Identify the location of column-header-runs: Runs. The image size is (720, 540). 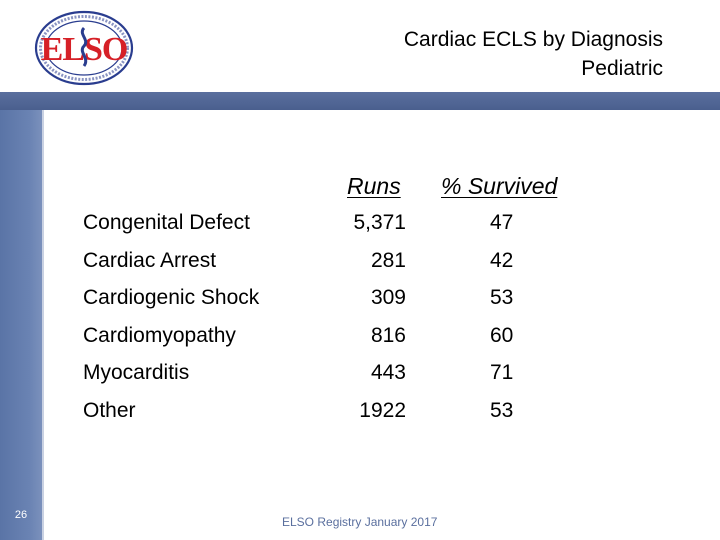
(374, 186).